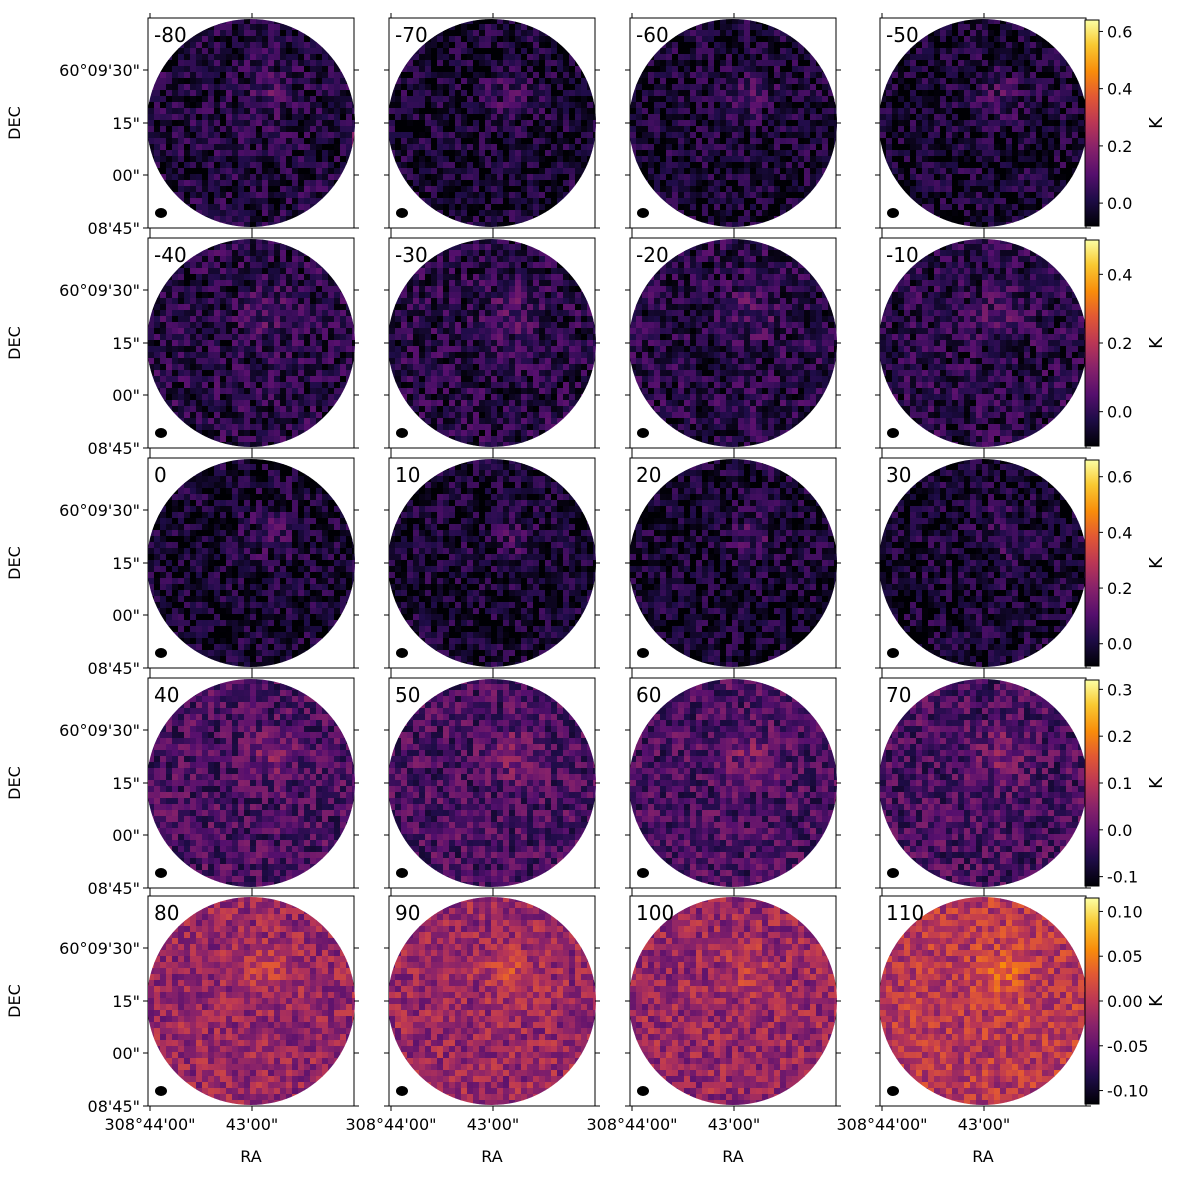  What do you see at coordinates (492, 123) in the screenshot?
I see `channel-panel: -70` at bounding box center [492, 123].